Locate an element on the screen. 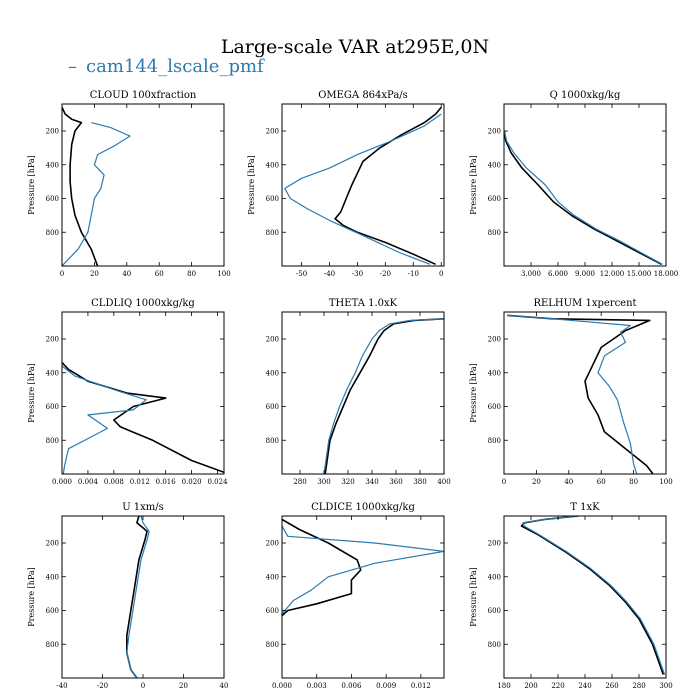  x-tick-label: 400 is located at coordinates (443, 482).